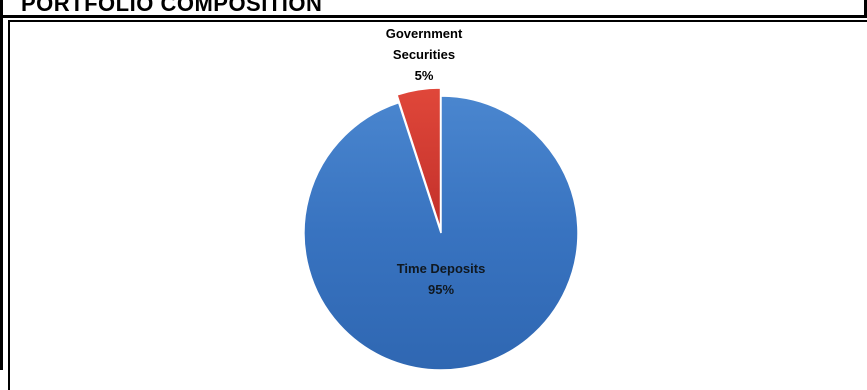 The height and width of the screenshot is (390, 867). What do you see at coordinates (424, 75) in the screenshot?
I see `data-label-government-value: 5%` at bounding box center [424, 75].